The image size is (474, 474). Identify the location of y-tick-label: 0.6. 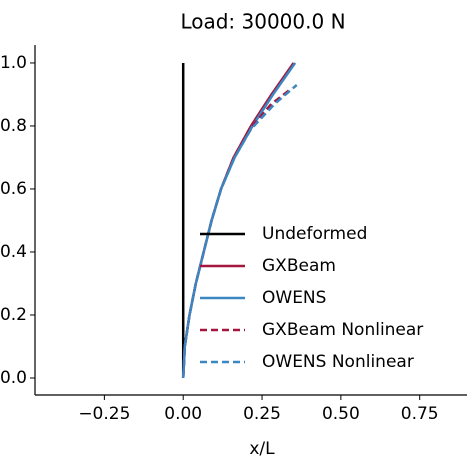
(13, 189).